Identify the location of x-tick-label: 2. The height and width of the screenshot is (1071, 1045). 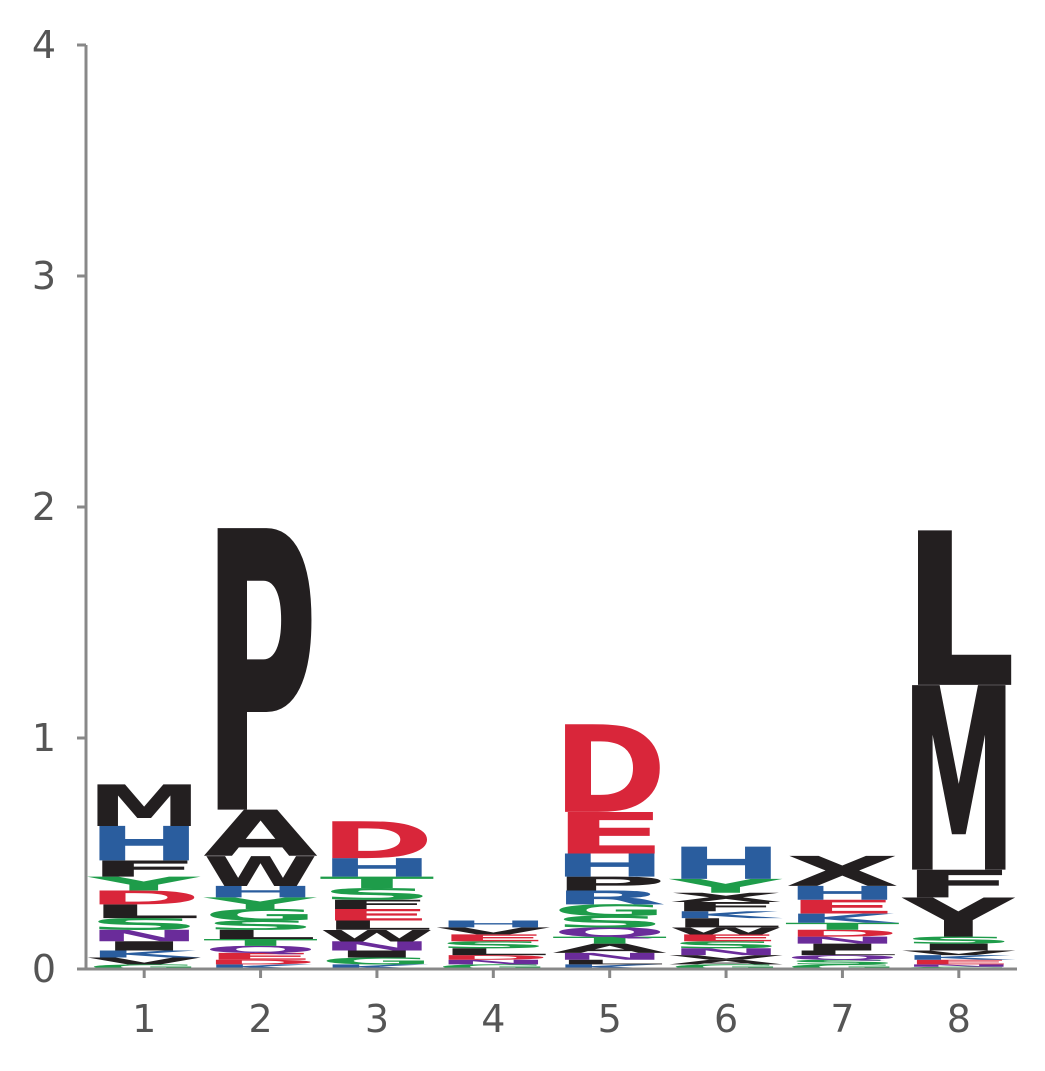
(260, 1019).